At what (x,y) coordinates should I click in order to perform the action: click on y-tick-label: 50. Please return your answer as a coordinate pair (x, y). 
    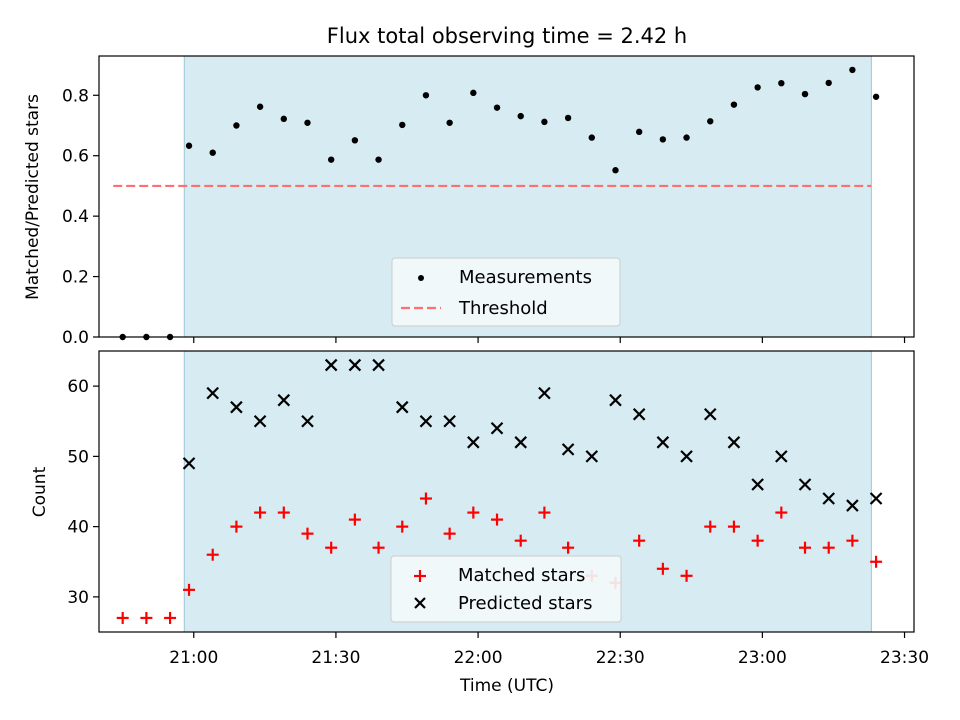
    Looking at the image, I should click on (78, 457).